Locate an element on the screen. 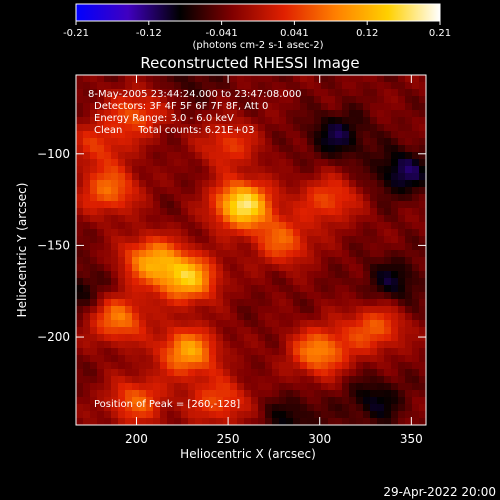  annotation-clean: Clean Total counts: 6.21E+03 is located at coordinates (174, 130).